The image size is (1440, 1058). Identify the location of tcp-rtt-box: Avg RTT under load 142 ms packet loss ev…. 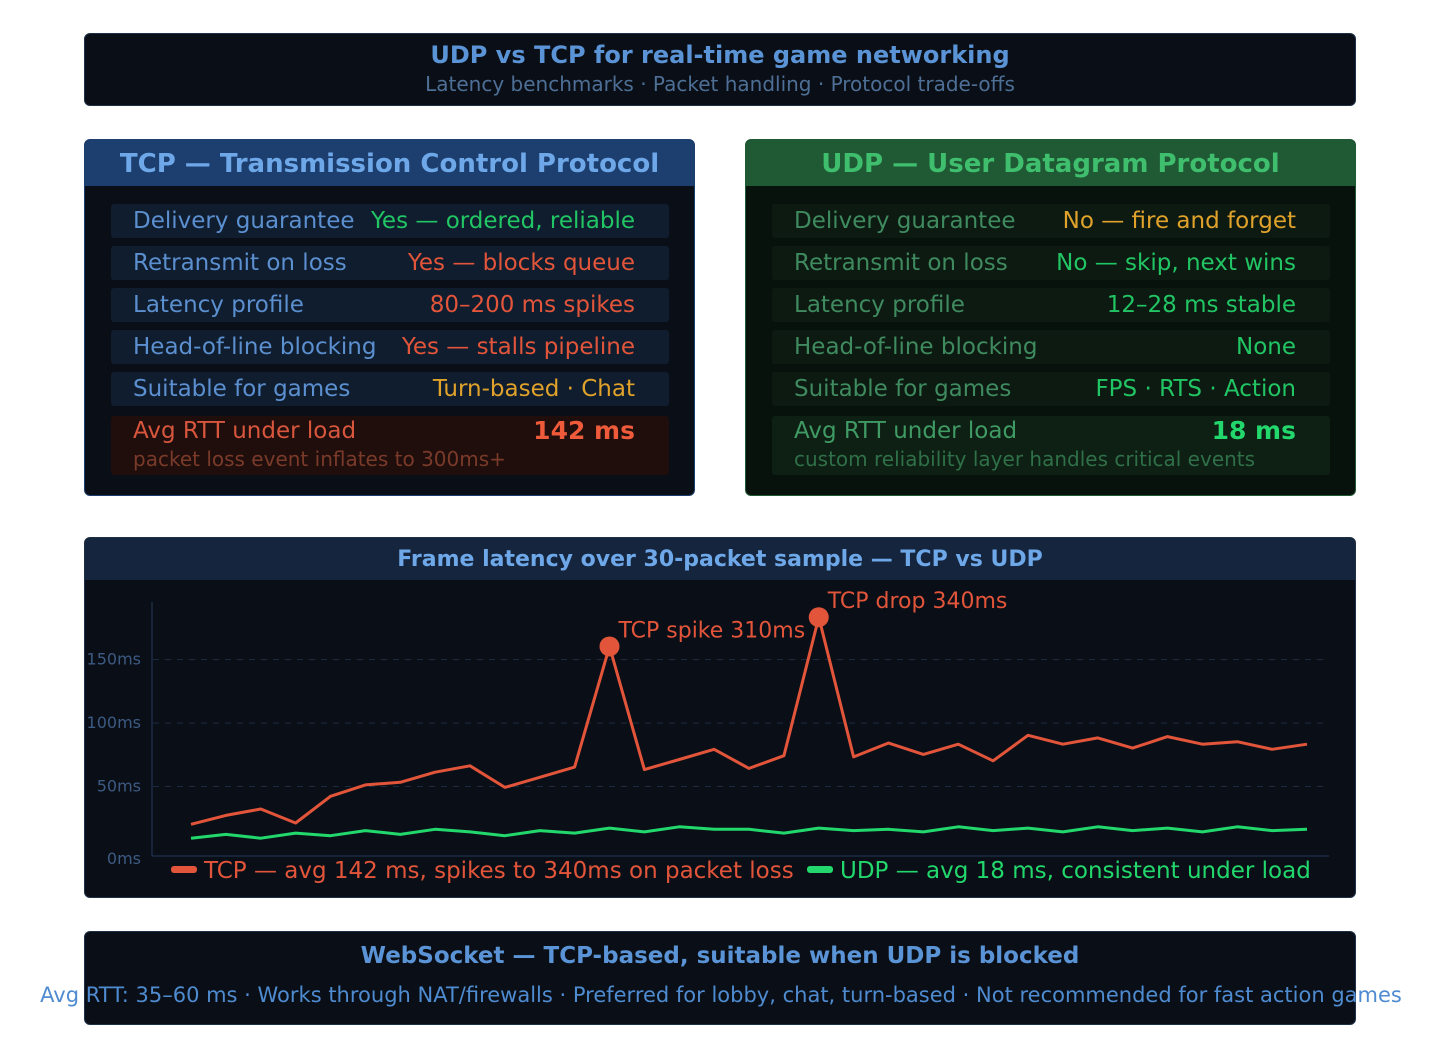
(390, 445).